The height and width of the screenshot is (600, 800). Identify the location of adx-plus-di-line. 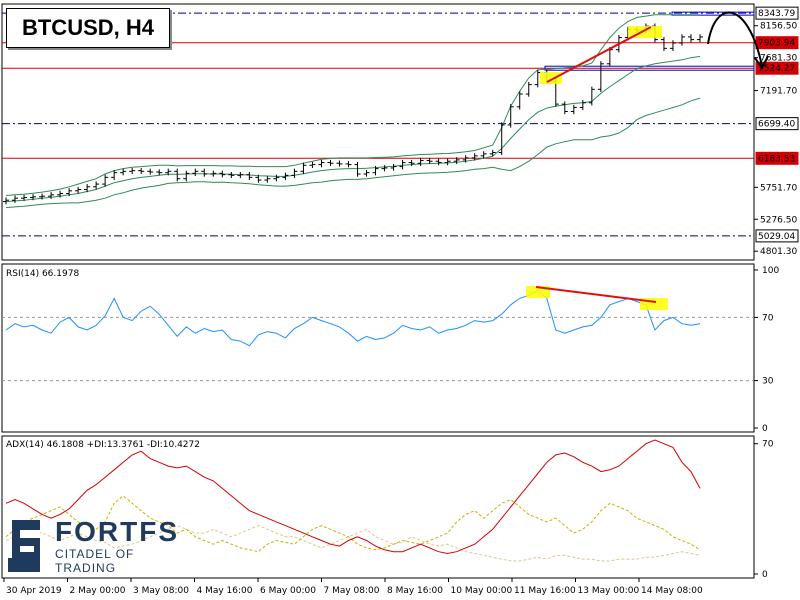
(353, 524).